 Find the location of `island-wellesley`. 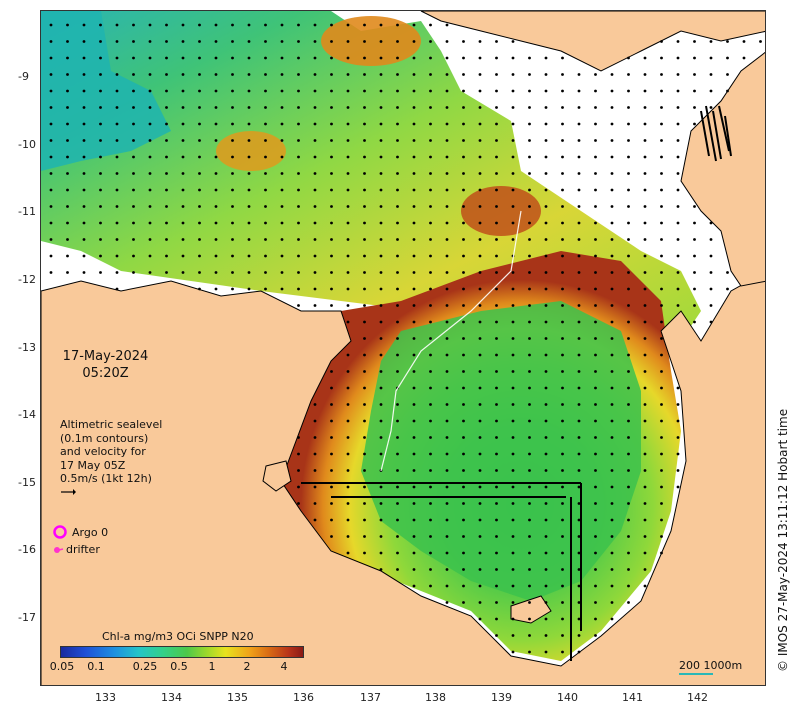

island-wellesley is located at coordinates (531, 609).